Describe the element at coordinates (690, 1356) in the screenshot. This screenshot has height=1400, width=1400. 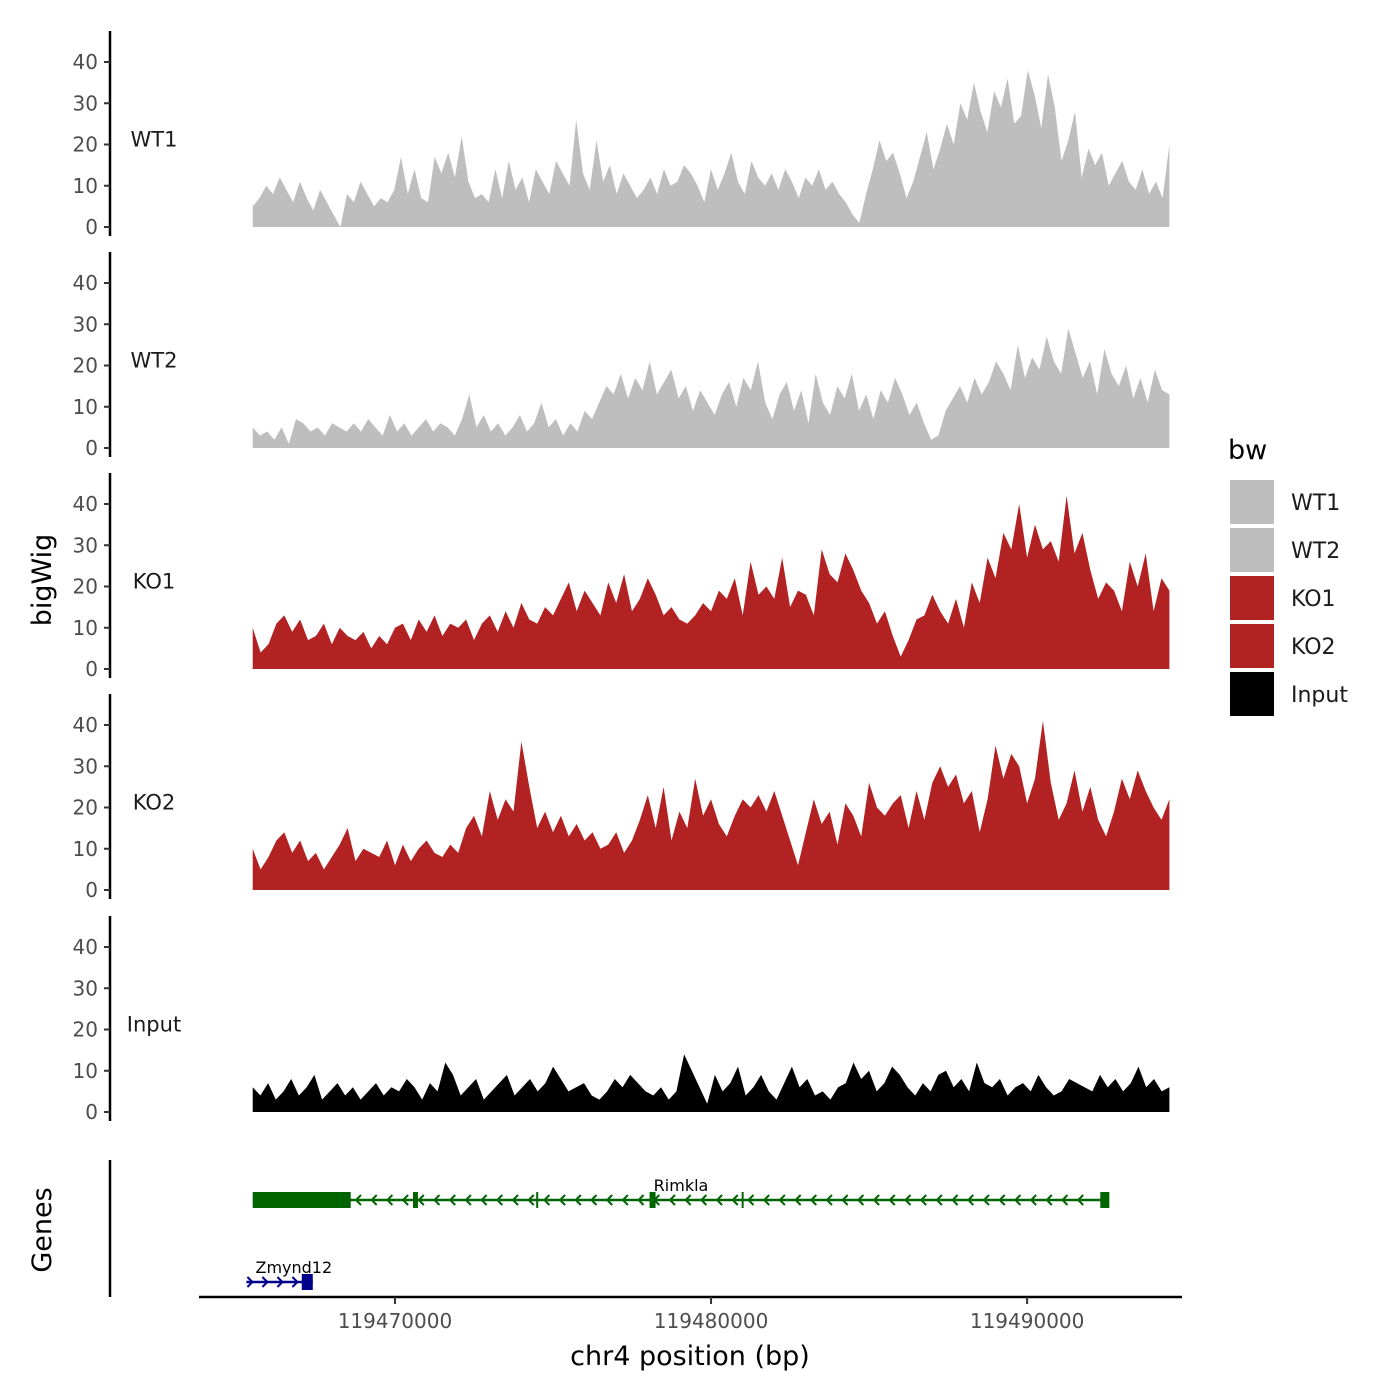
I see `x-axis-title: chr4 position (bp)` at that location.